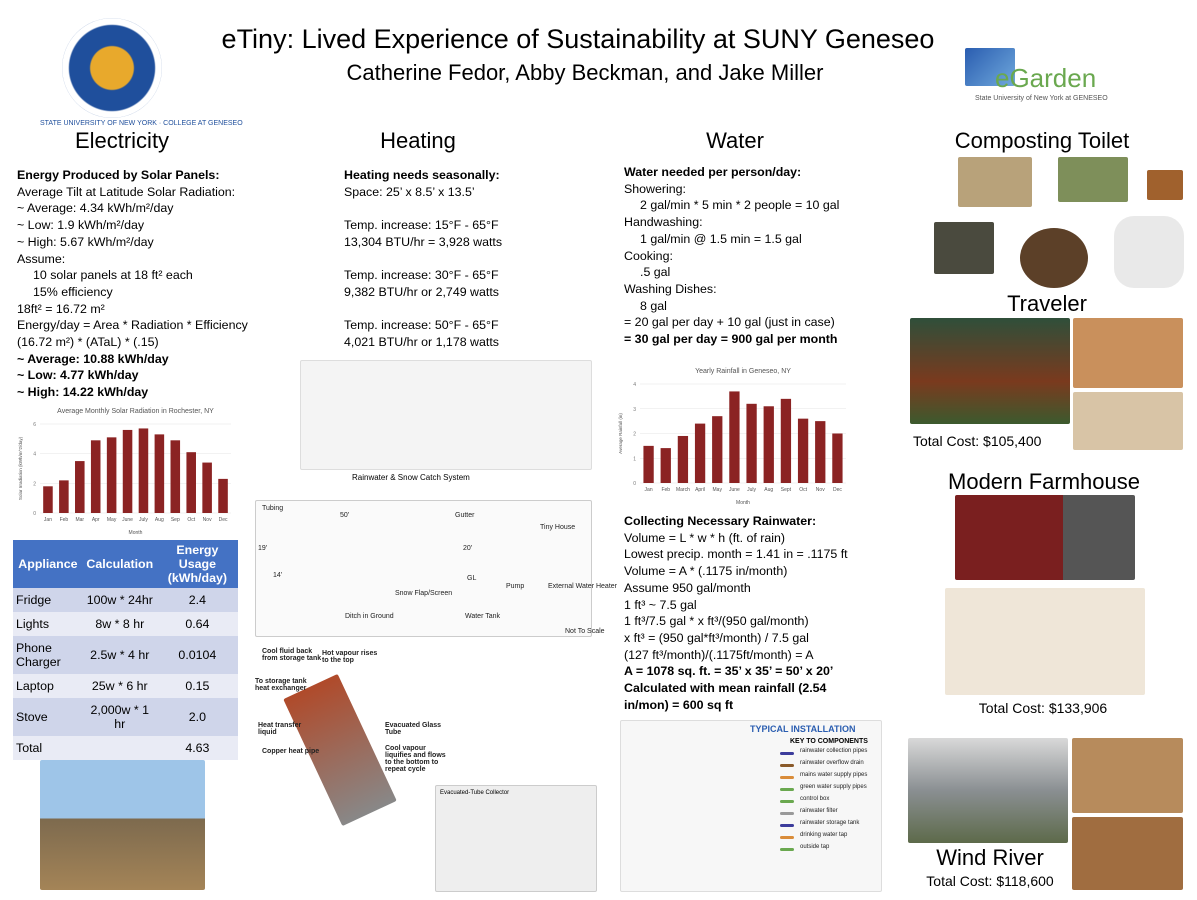  Describe the element at coordinates (79, 520) in the screenshot. I see `x-tick-label: Mar` at that location.